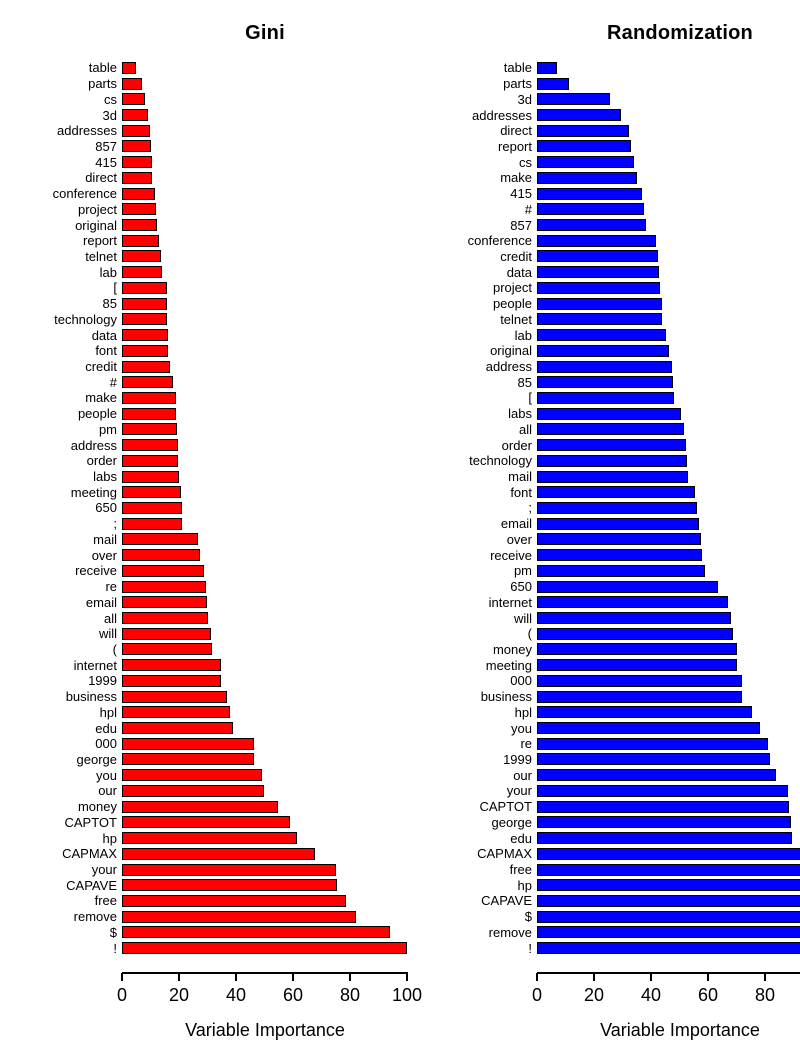 The width and height of the screenshot is (800, 1049). I want to click on category-label: re, so click(526, 744).